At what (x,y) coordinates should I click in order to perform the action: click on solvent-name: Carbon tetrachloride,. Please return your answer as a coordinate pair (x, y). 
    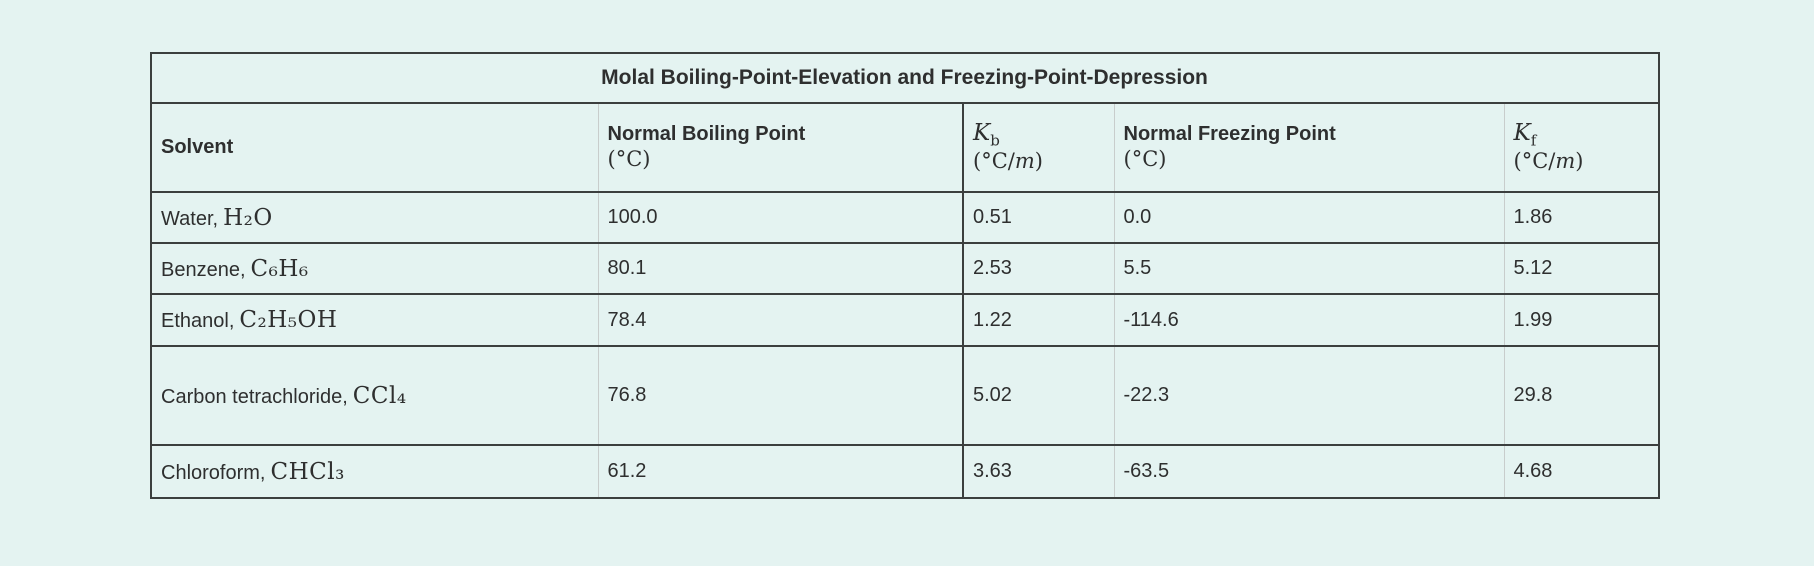
    Looking at the image, I should click on (254, 396).